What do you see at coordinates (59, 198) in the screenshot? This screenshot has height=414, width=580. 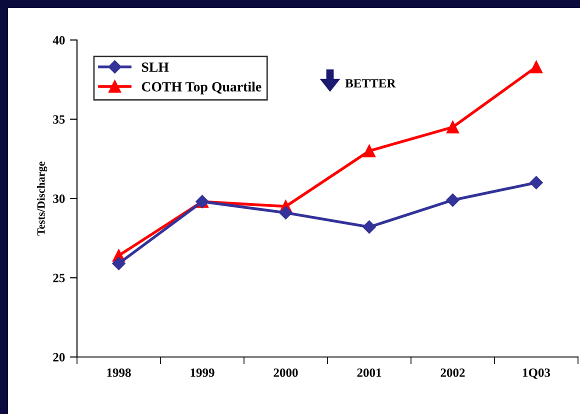 I see `y-tick-label: 30` at bounding box center [59, 198].